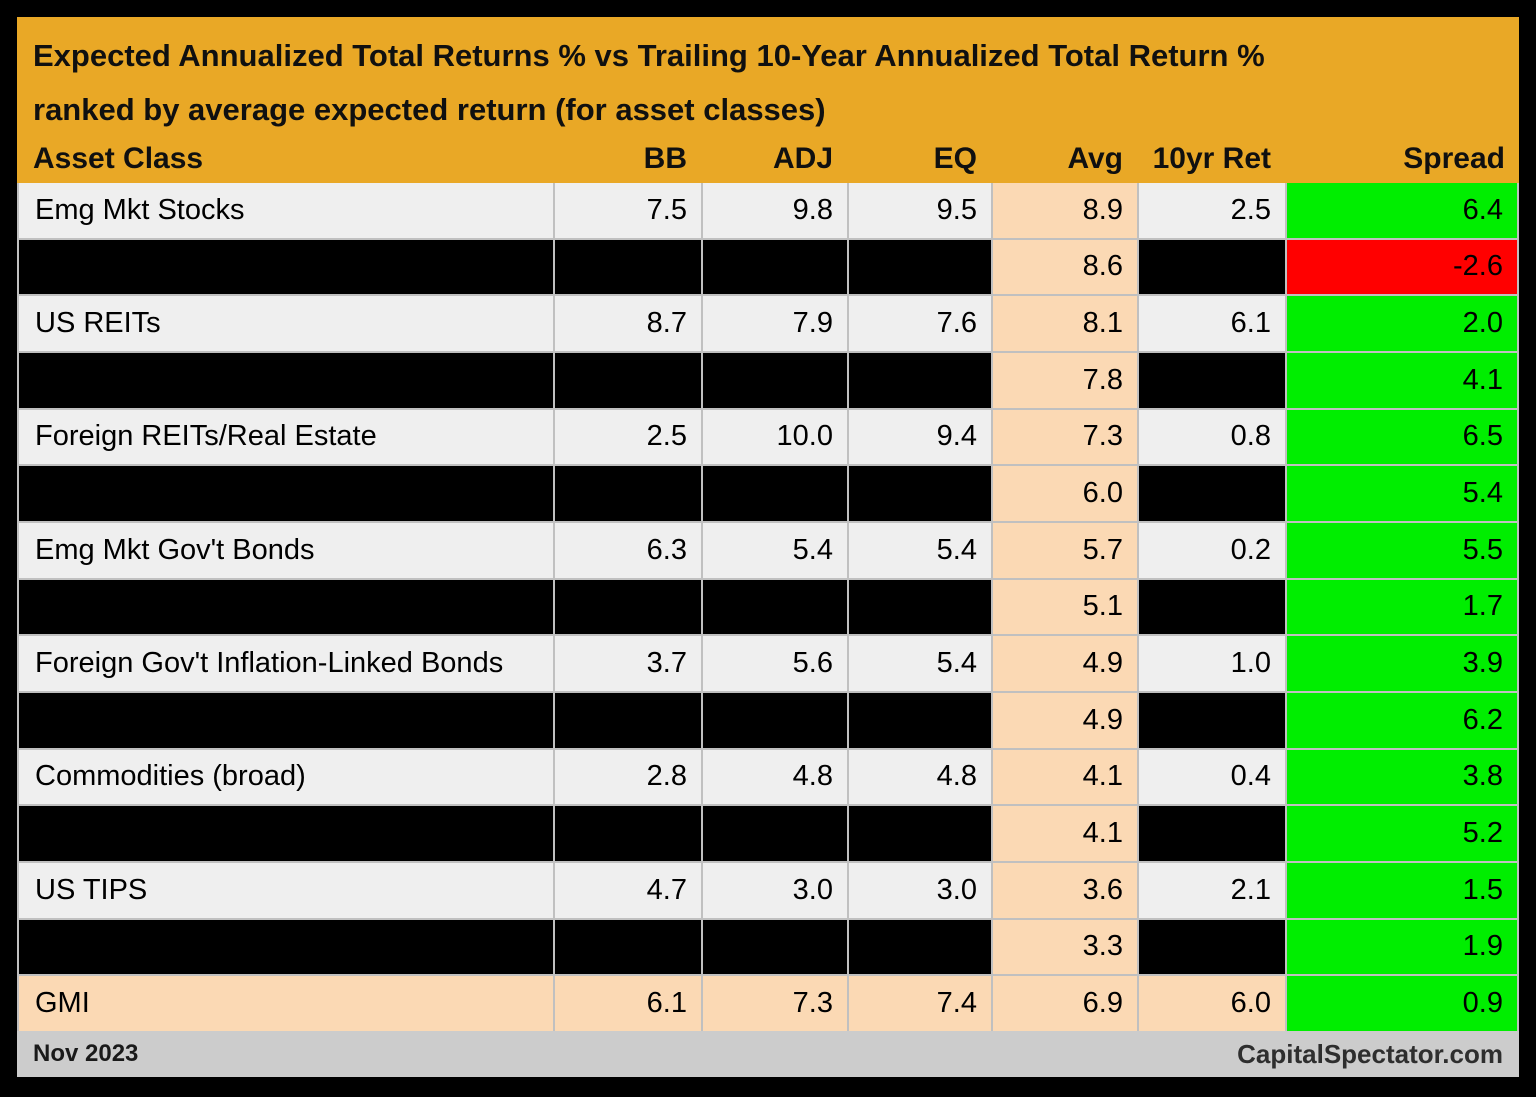 The image size is (1536, 1097). I want to click on table-row: 6.0 5.4, so click(768, 493).